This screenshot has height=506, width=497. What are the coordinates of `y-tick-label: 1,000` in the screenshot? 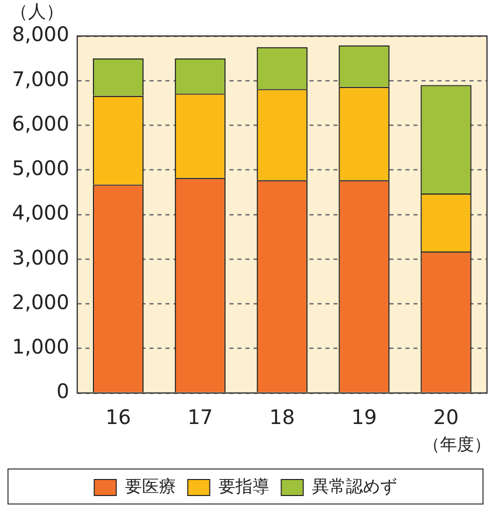 It's located at (41, 346).